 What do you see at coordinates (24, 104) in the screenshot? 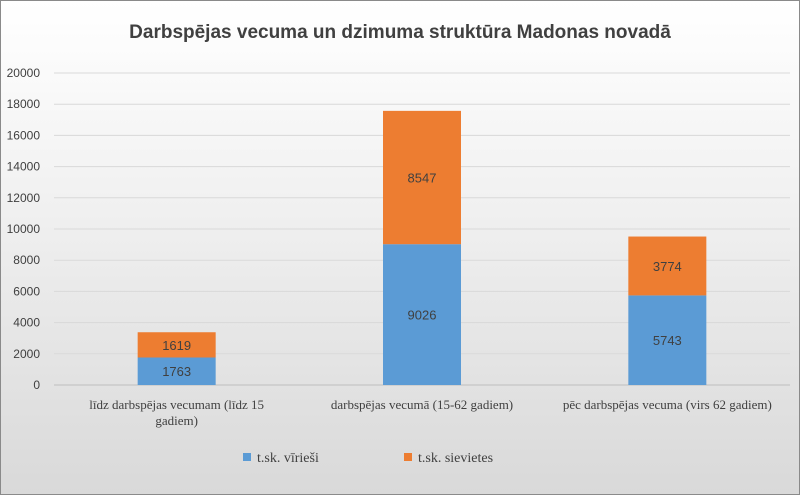
I see `y-tick-label: 18000` at bounding box center [24, 104].